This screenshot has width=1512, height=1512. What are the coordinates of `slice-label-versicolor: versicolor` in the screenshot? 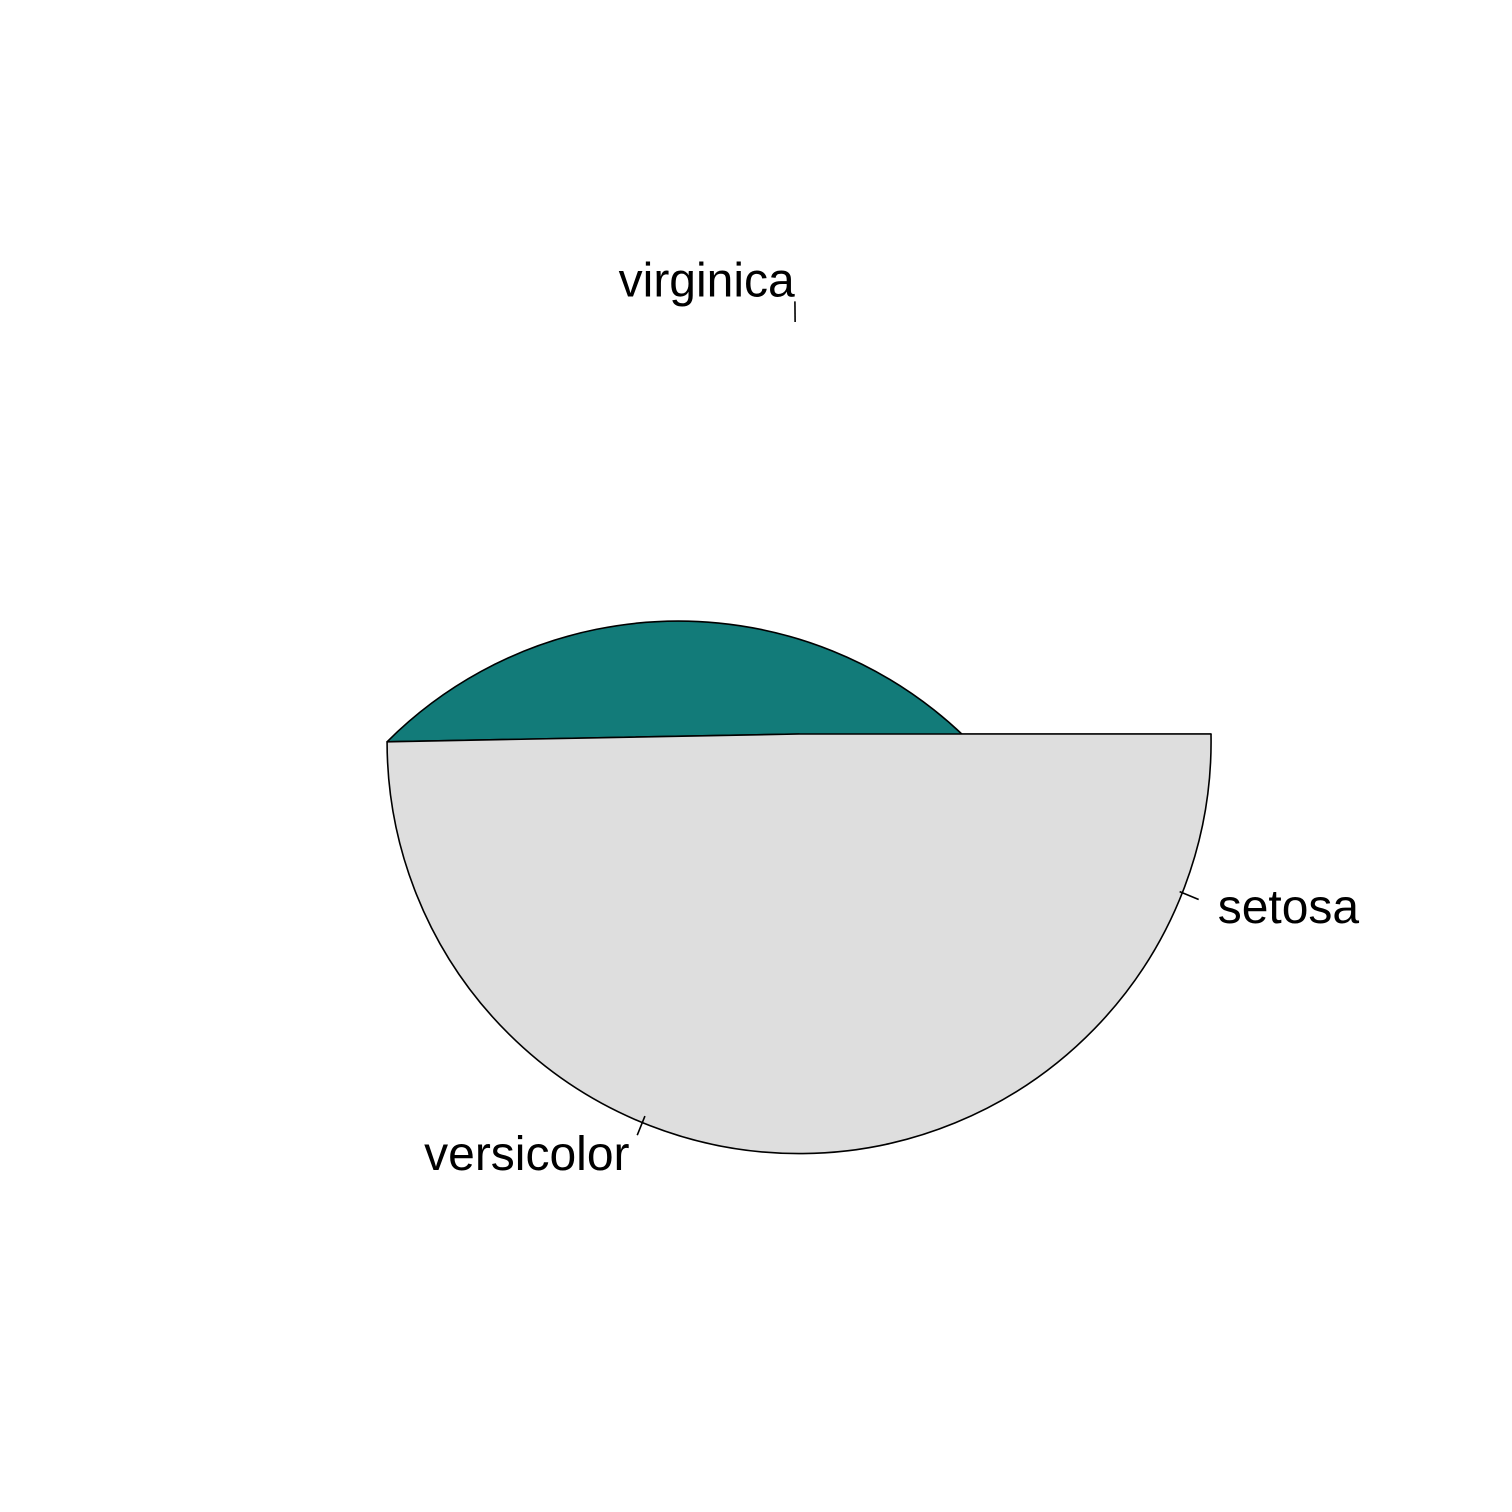 It's located at (526, 1154).